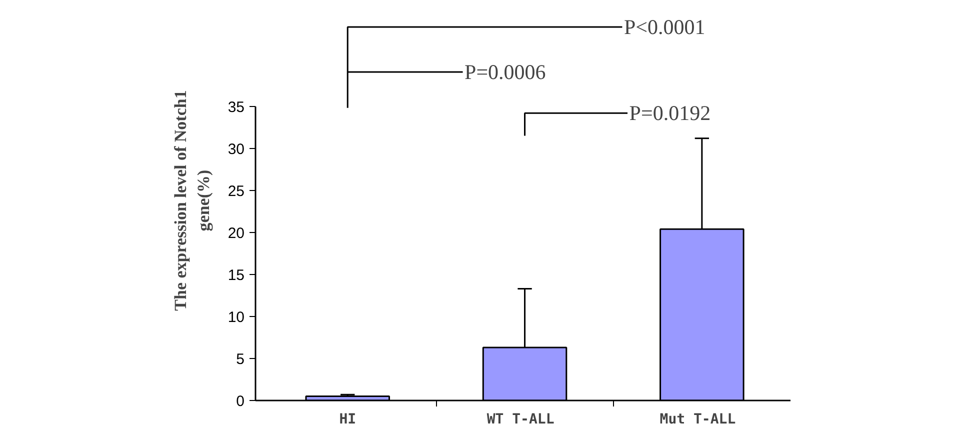  What do you see at coordinates (520, 420) in the screenshot?
I see `x-tick-label: WT T-ALL` at bounding box center [520, 420].